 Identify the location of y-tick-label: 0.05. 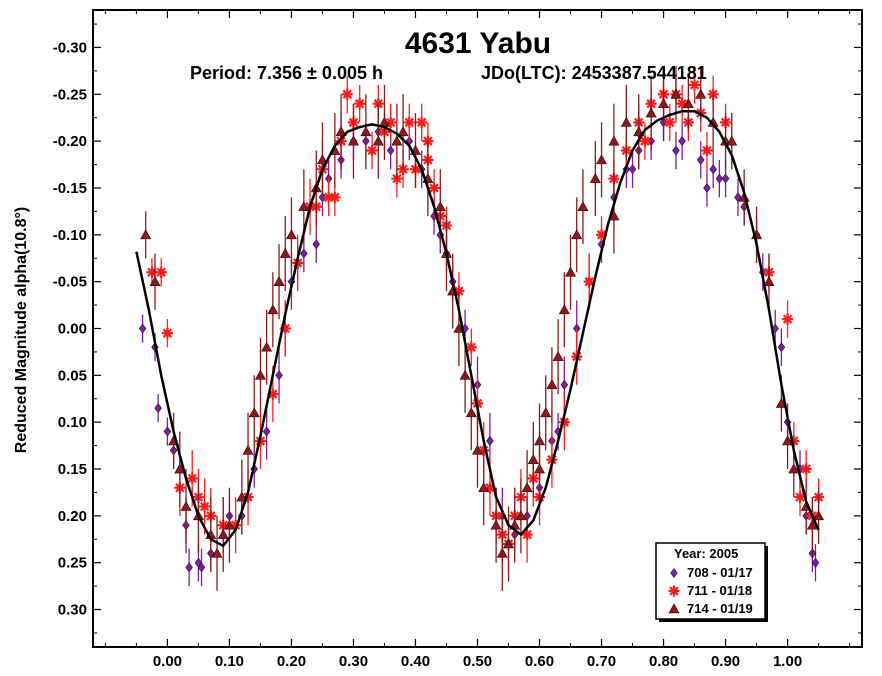
(72, 375).